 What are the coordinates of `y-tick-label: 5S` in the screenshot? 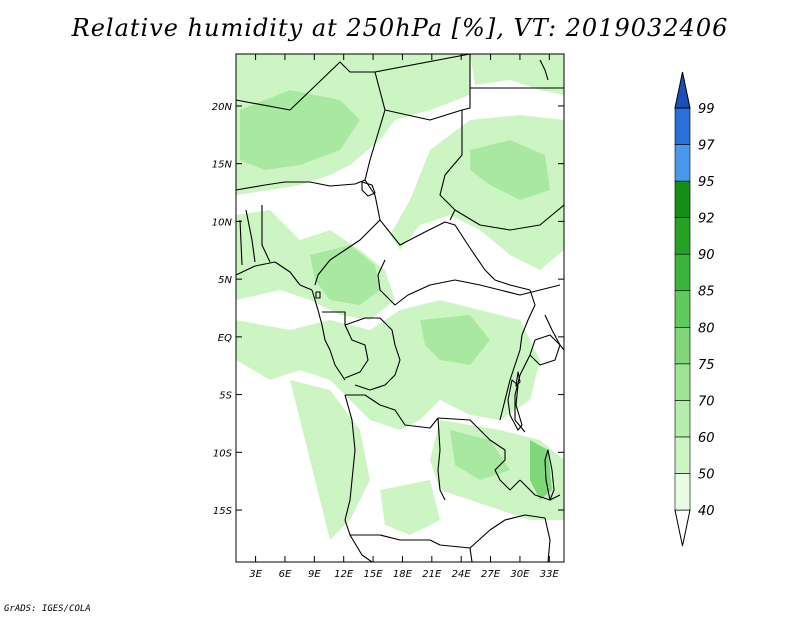 It's located at (225, 396).